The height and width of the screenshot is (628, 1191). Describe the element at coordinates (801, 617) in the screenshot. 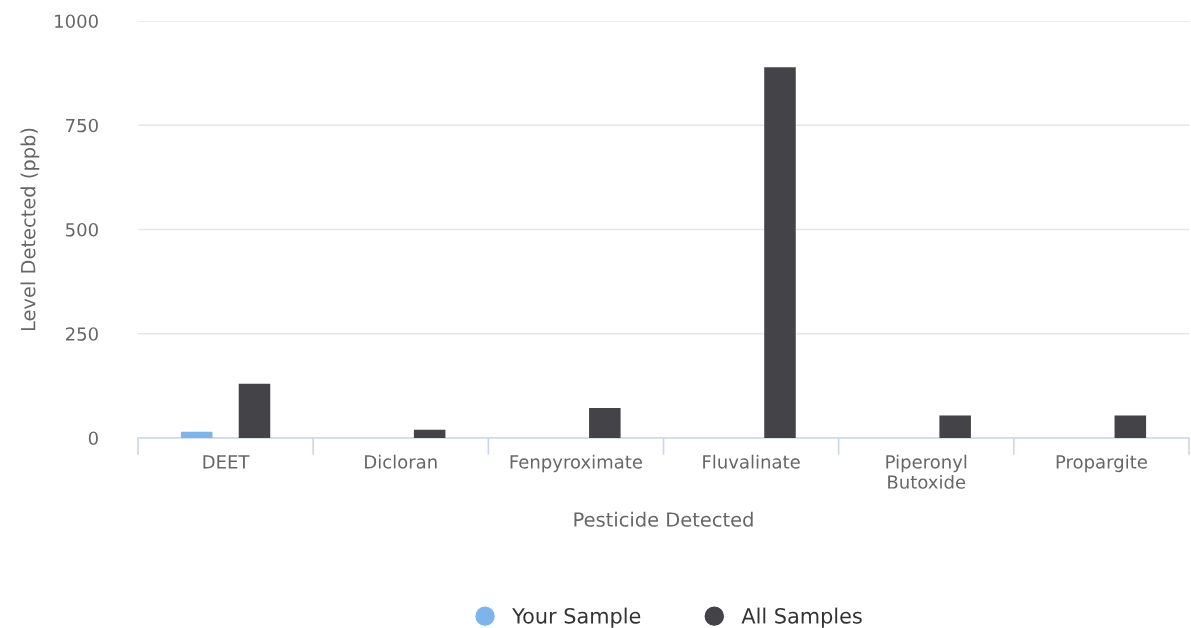

I see `legend-label: All Samples` at that location.